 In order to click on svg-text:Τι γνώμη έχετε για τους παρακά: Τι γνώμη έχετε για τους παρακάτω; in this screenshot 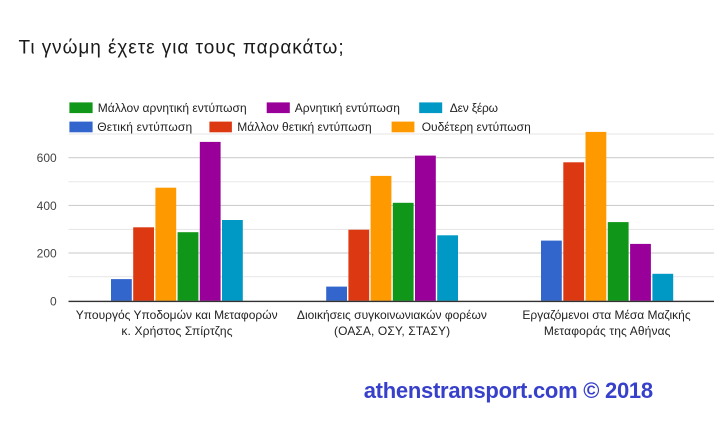, I will do `click(182, 48)`.